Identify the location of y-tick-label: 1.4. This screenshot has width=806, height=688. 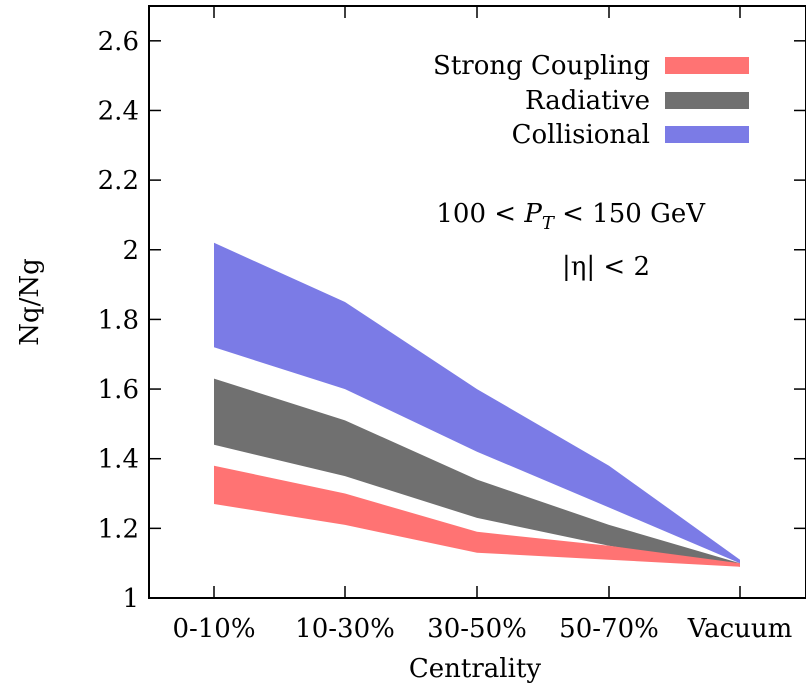
(118, 460).